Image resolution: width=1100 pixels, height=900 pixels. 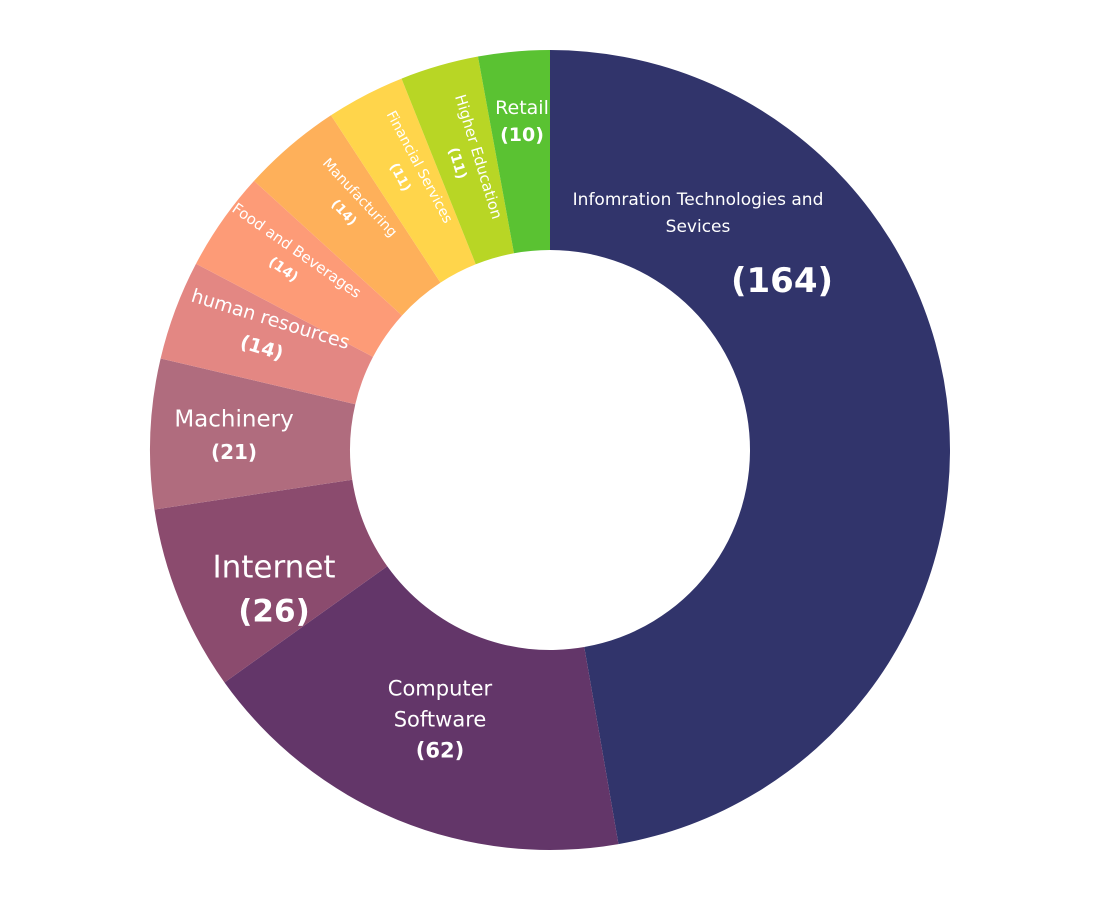 What do you see at coordinates (233, 419) in the screenshot?
I see `slice-label: Machinery` at bounding box center [233, 419].